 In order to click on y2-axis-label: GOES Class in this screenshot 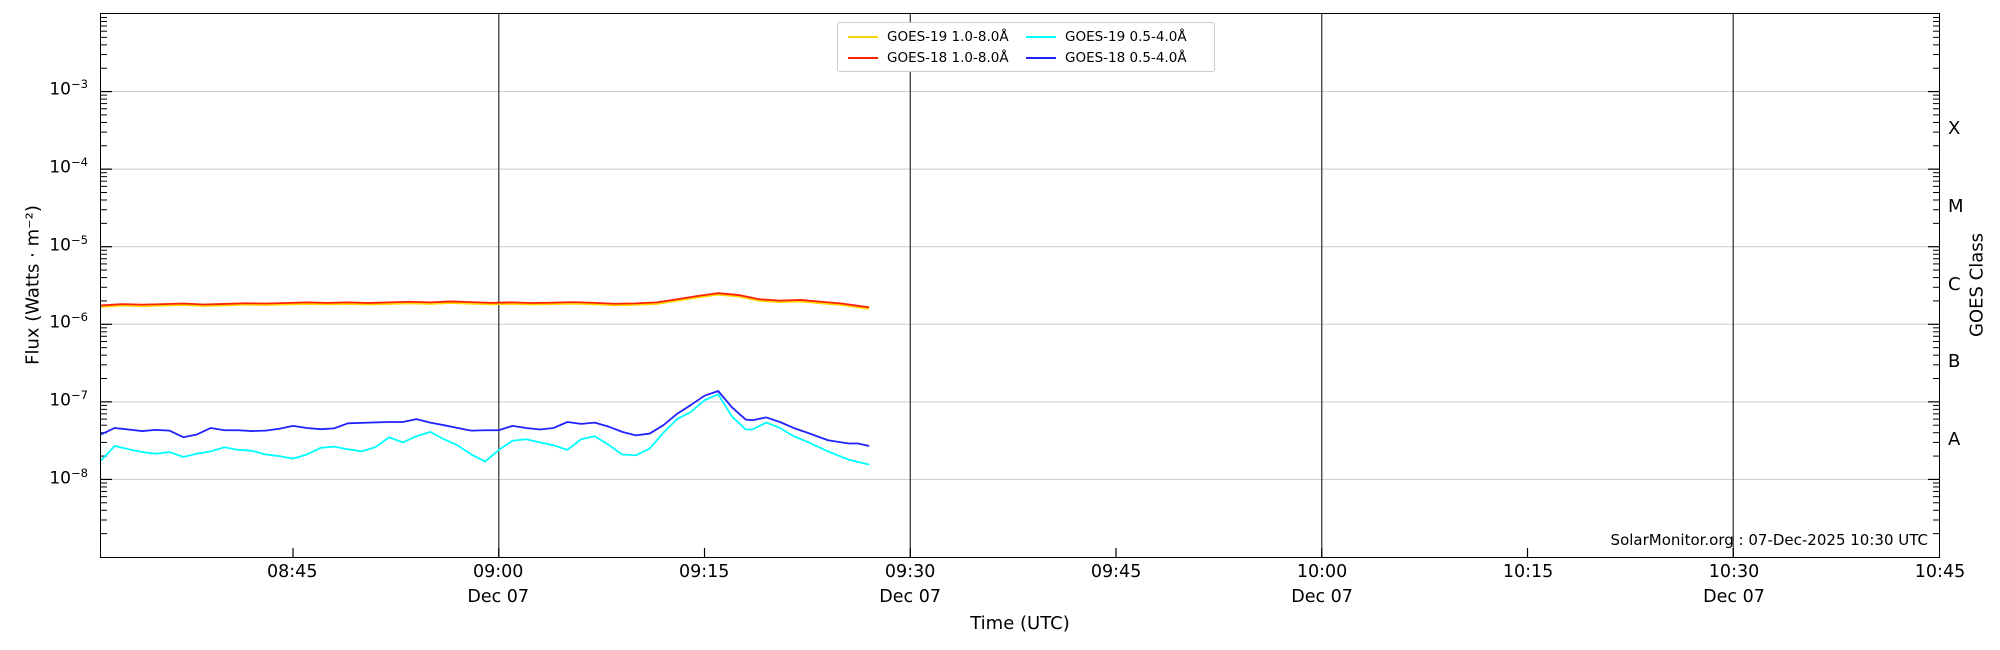, I will do `click(1977, 285)`.